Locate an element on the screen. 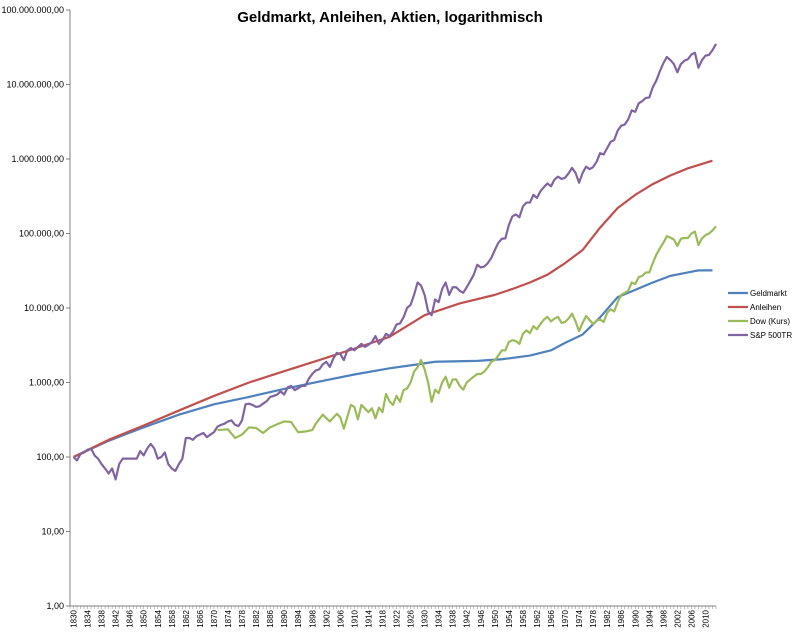 The image size is (800, 636). x-tick-label: 1978 is located at coordinates (593, 618).